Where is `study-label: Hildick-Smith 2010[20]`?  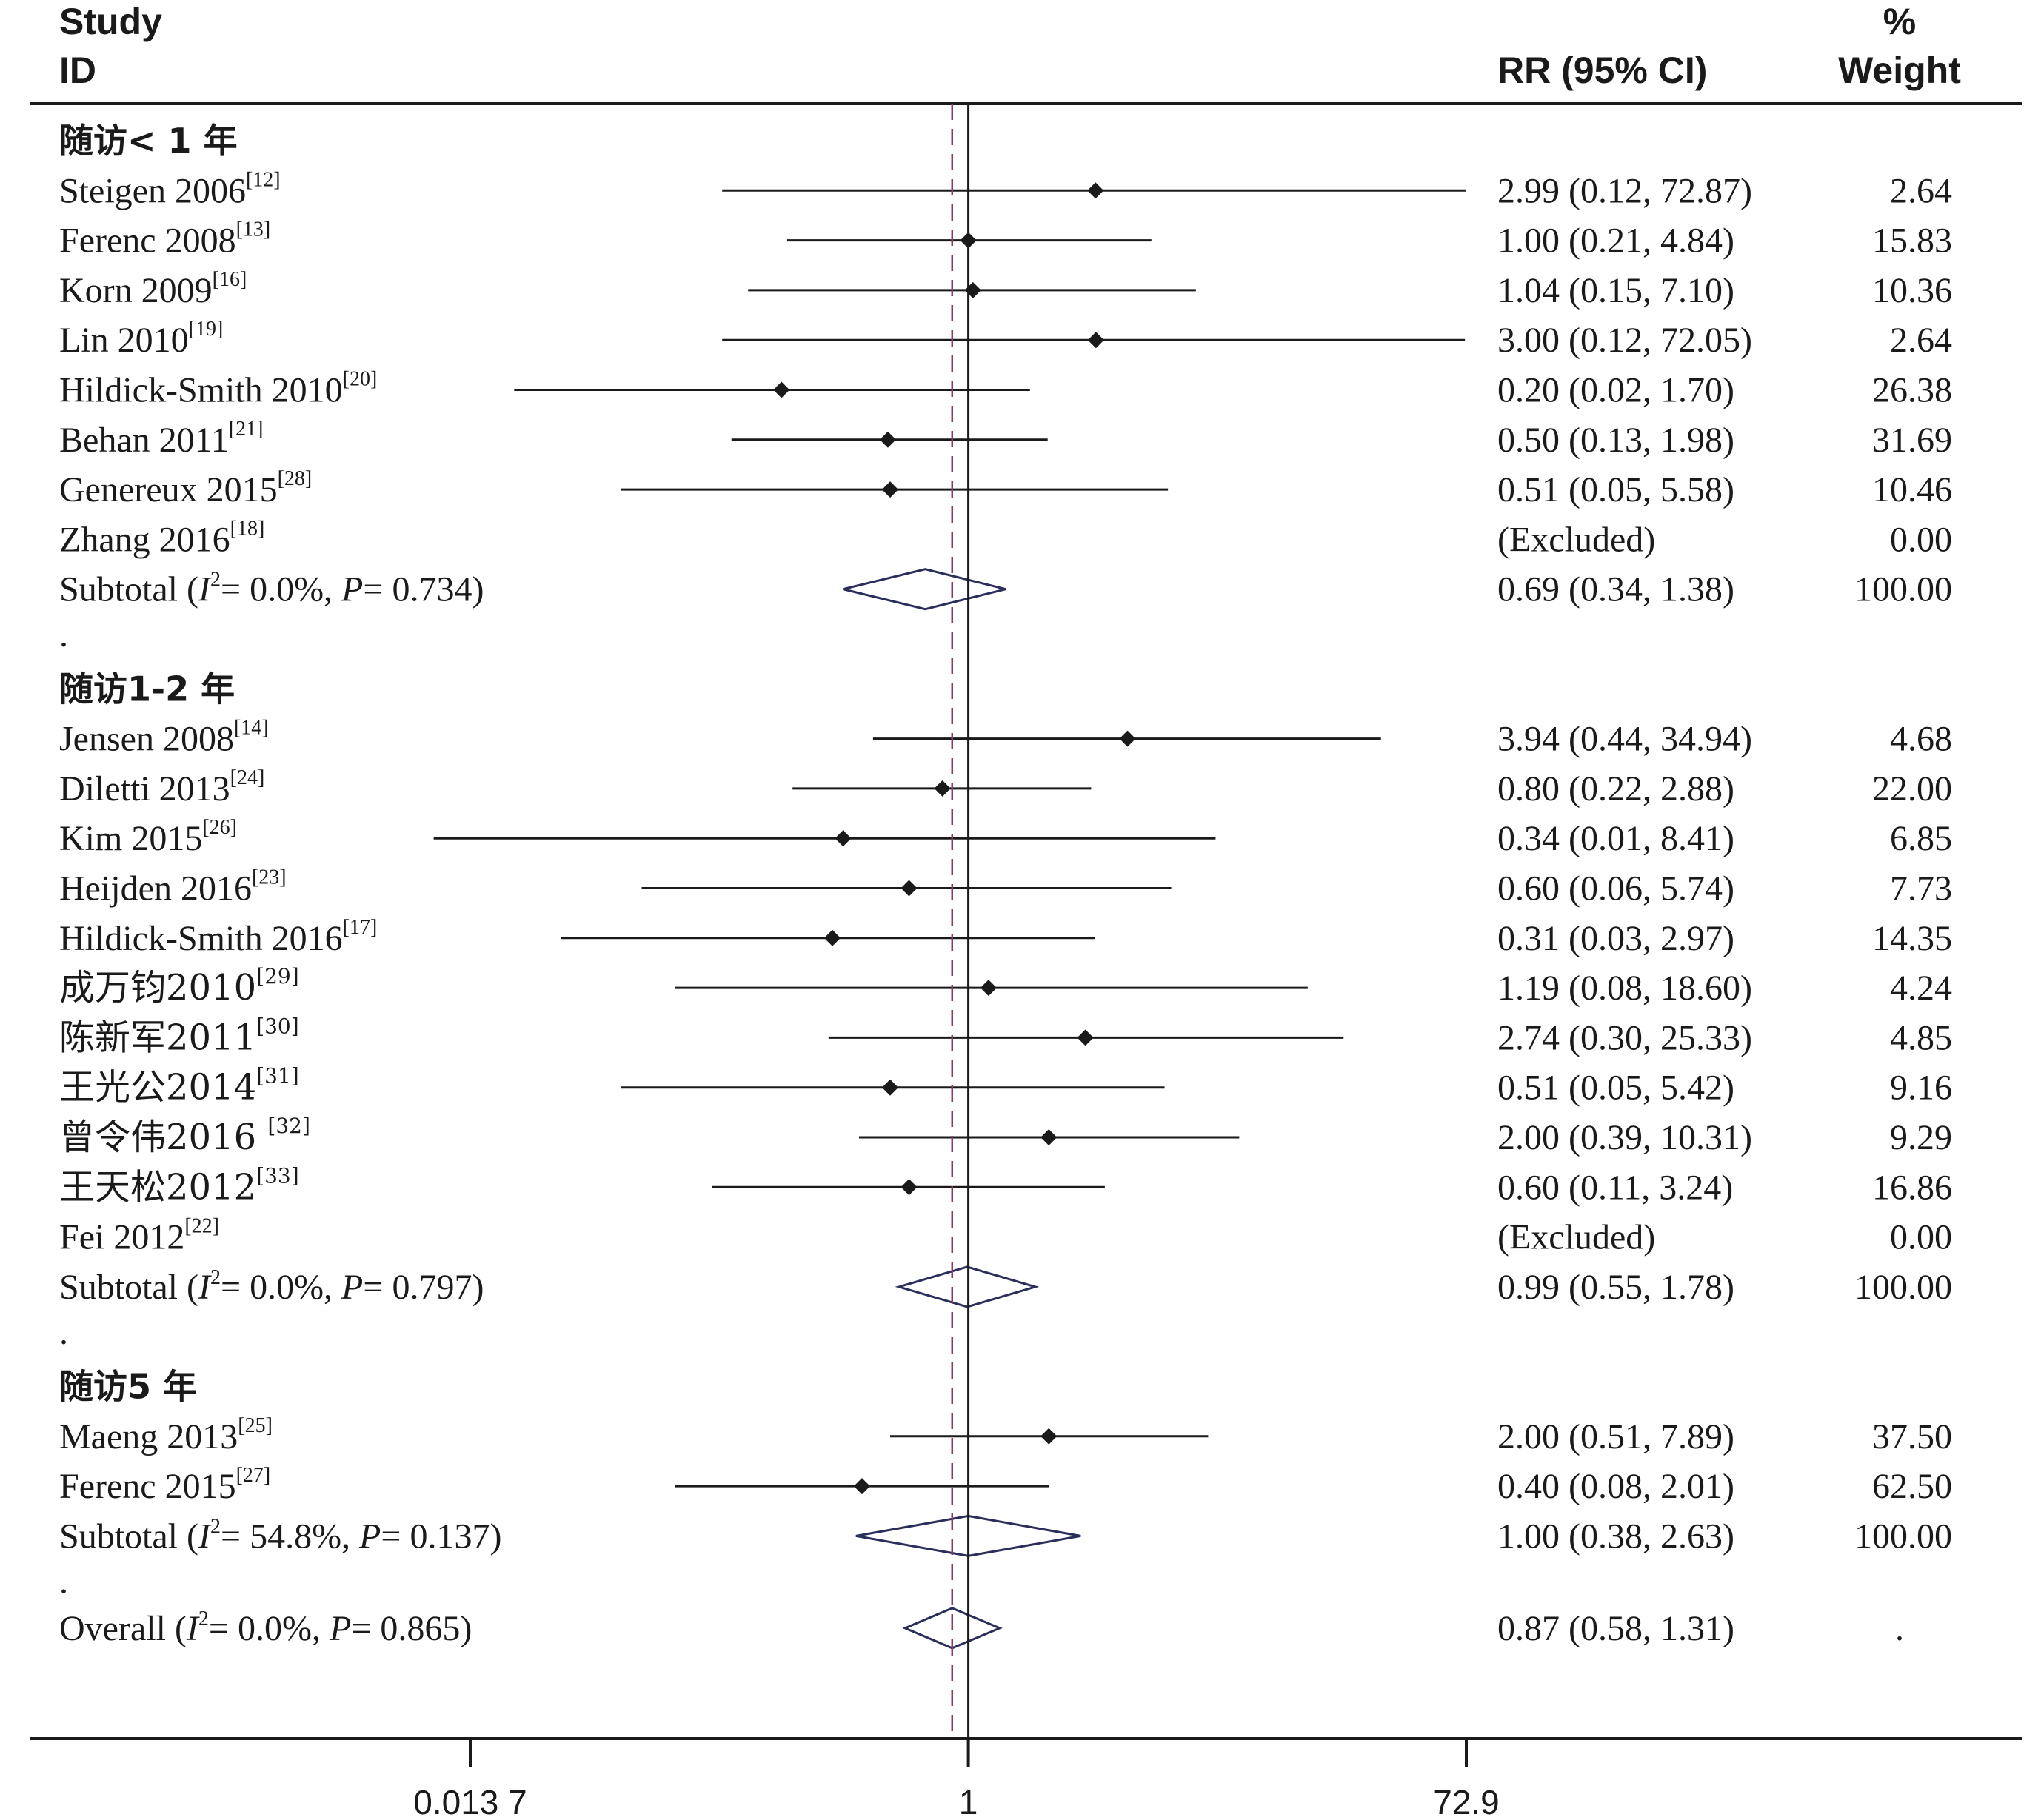
study-label: Hildick-Smith 2010[20] is located at coordinates (218, 389).